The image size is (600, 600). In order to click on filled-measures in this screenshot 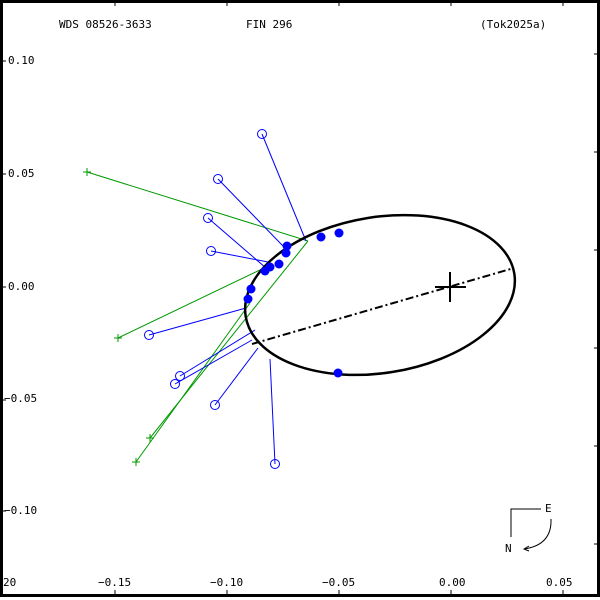, I will do `click(293, 303)`.